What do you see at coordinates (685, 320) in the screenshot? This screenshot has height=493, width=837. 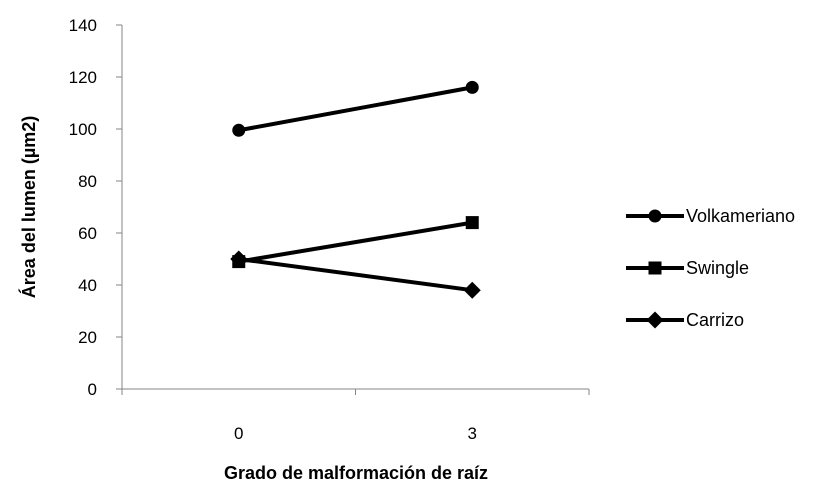 I see `legend-item-carrizo: Carrizo` at bounding box center [685, 320].